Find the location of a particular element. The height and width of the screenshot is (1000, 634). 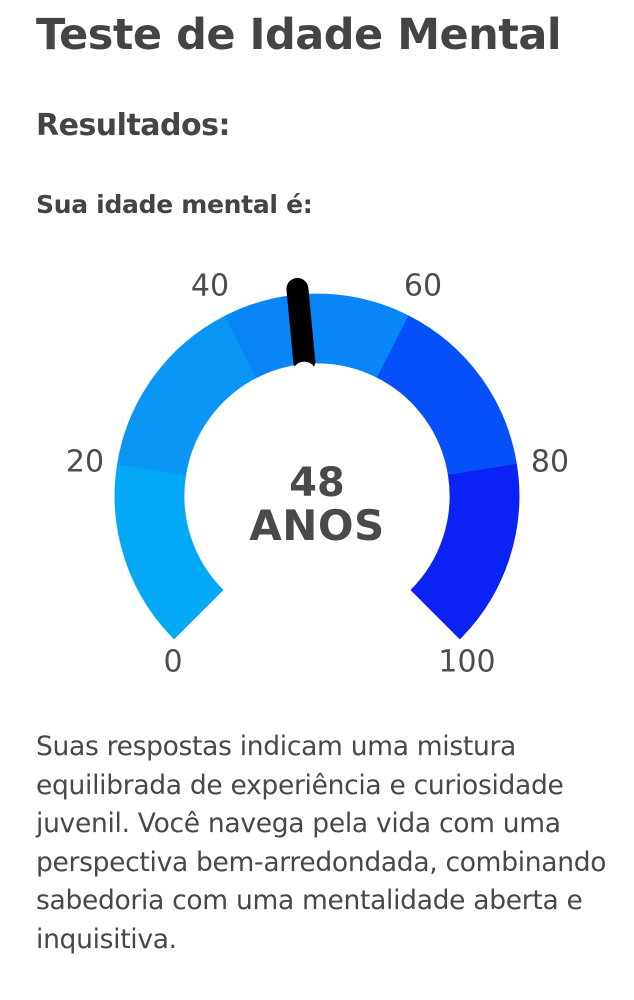

gauge-needle is located at coordinates (301, 325).